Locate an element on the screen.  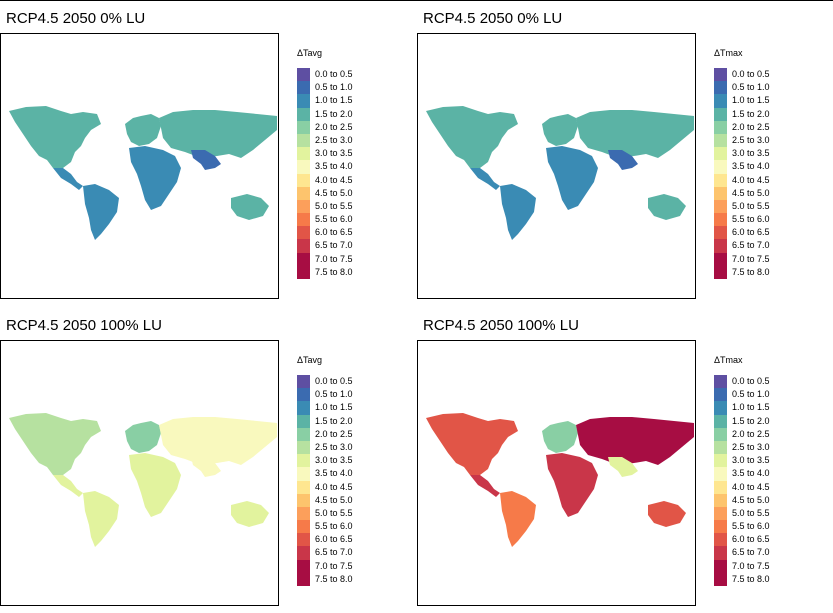
legend-item: 3.5 to 4.0 is located at coordinates (325, 474).